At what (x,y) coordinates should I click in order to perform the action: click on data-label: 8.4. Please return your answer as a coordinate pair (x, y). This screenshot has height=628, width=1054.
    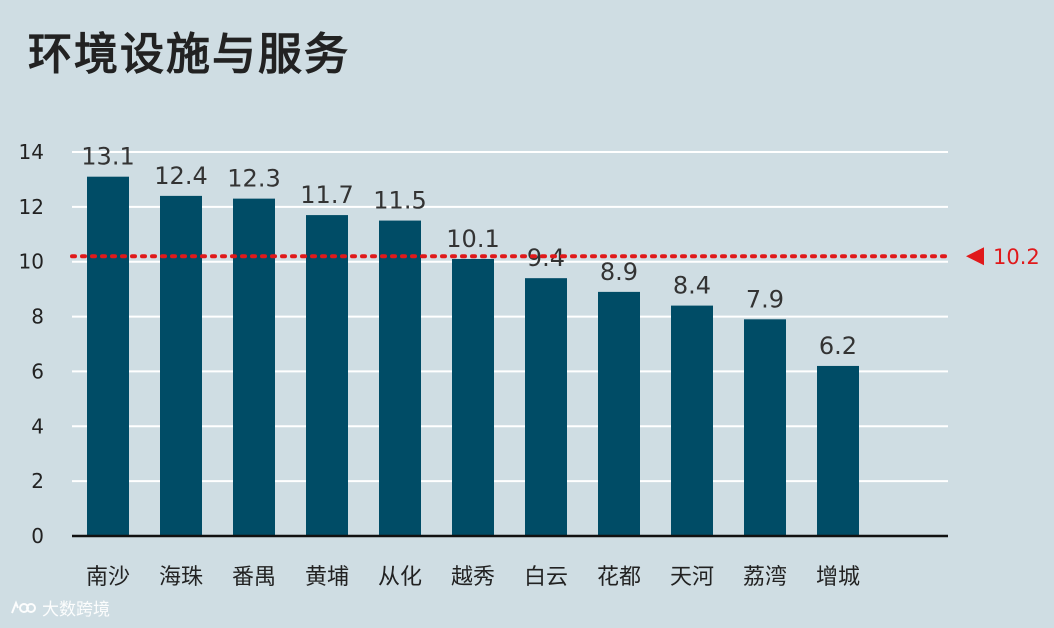
    Looking at the image, I should click on (692, 286).